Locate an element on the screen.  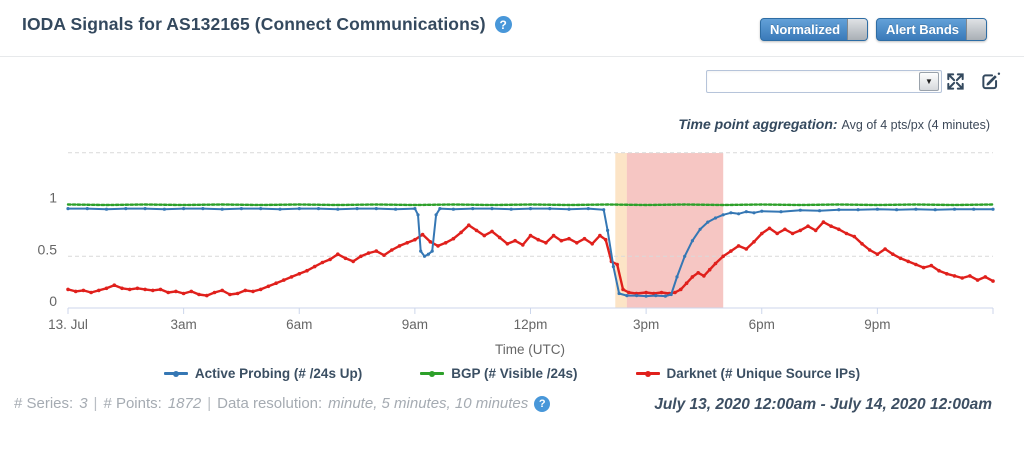
expand-chart-button is located at coordinates (955, 81).